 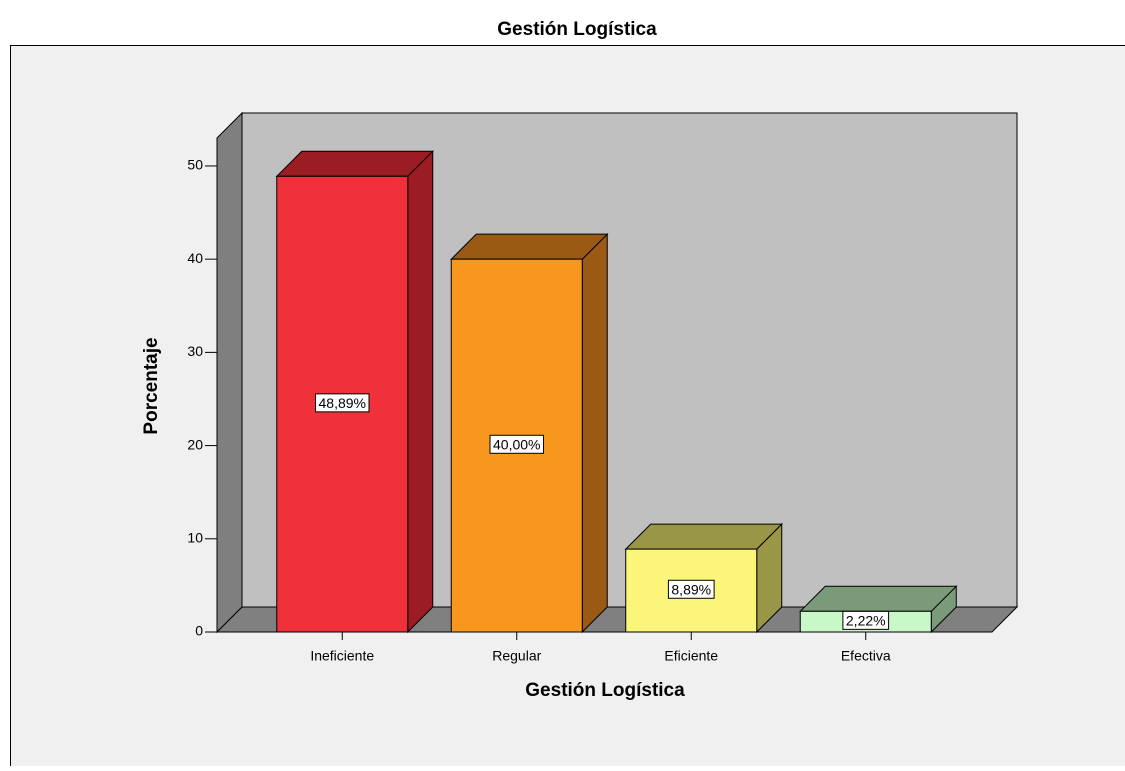 I want to click on value-label: 48,89%, so click(x=342, y=403).